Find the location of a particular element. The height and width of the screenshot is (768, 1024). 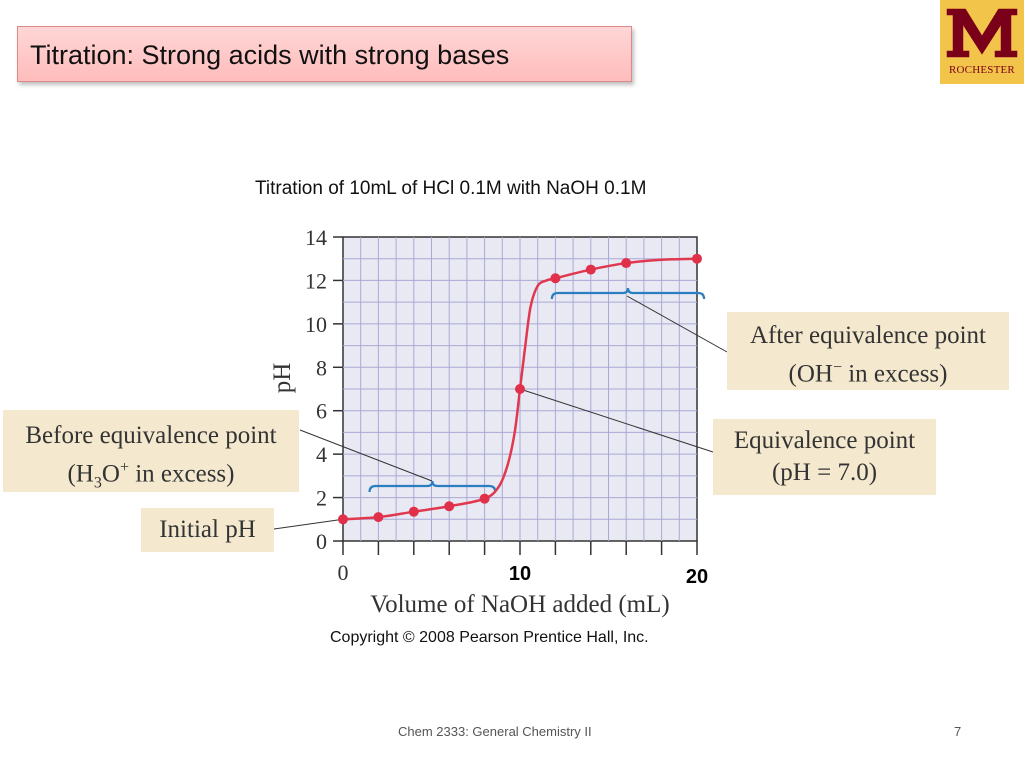

leader-before is located at coordinates (366, 455).